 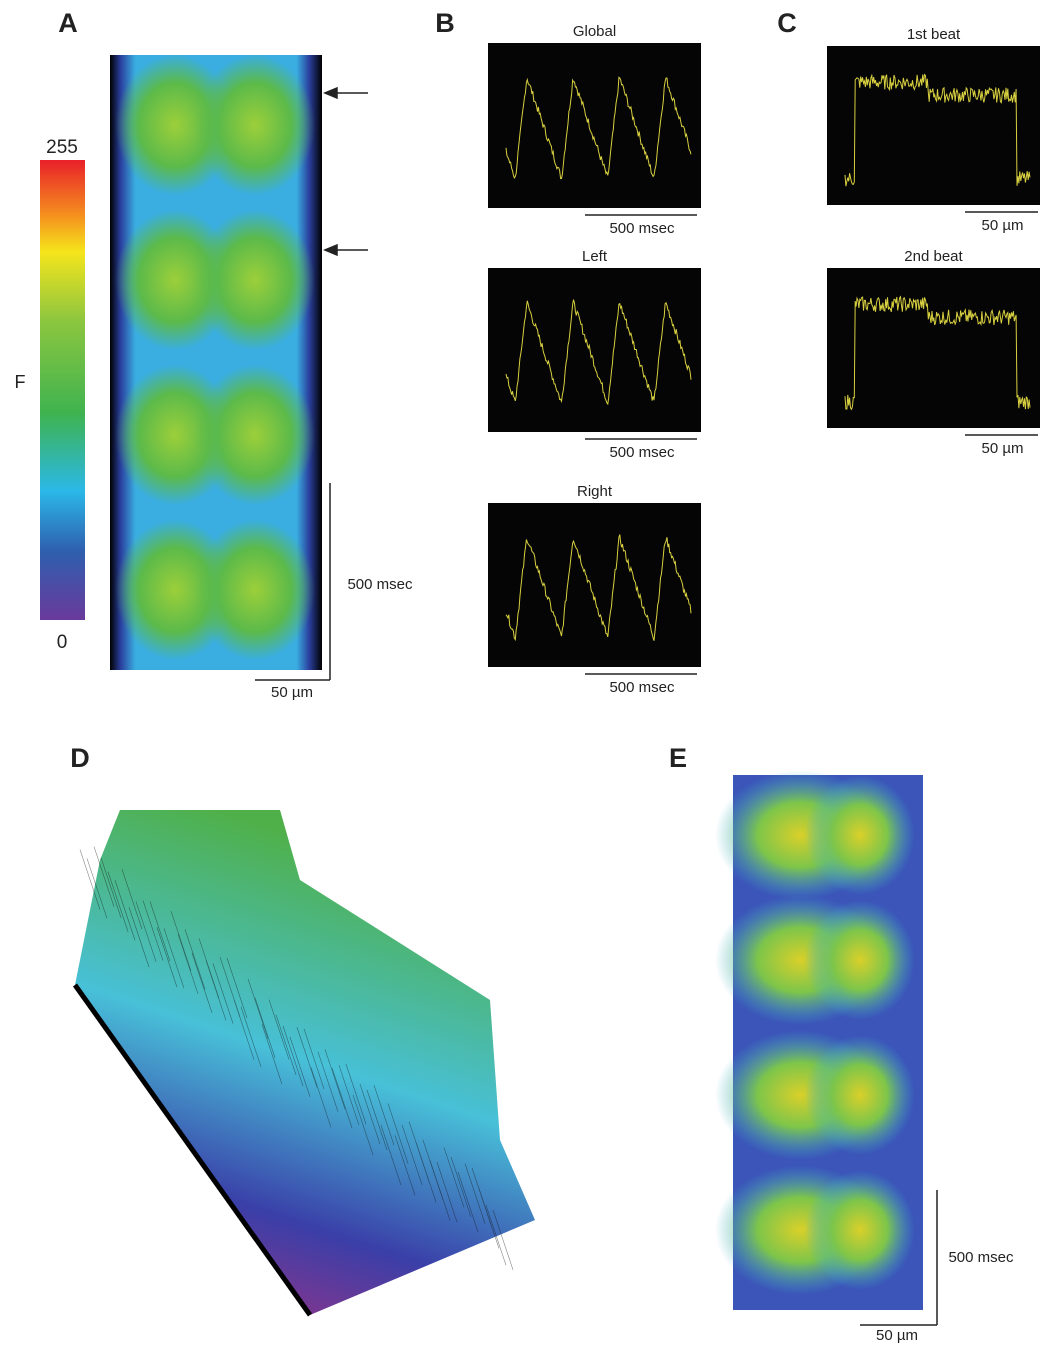 I want to click on trace-title: 1st beat, so click(x=934, y=34).